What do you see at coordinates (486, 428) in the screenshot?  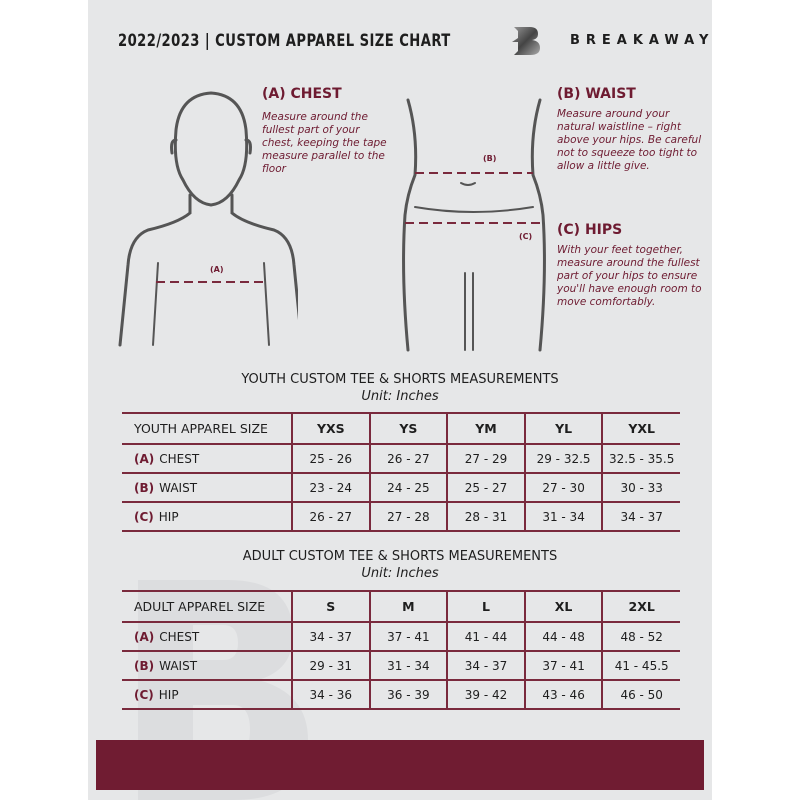 I see `size-header: YM` at bounding box center [486, 428].